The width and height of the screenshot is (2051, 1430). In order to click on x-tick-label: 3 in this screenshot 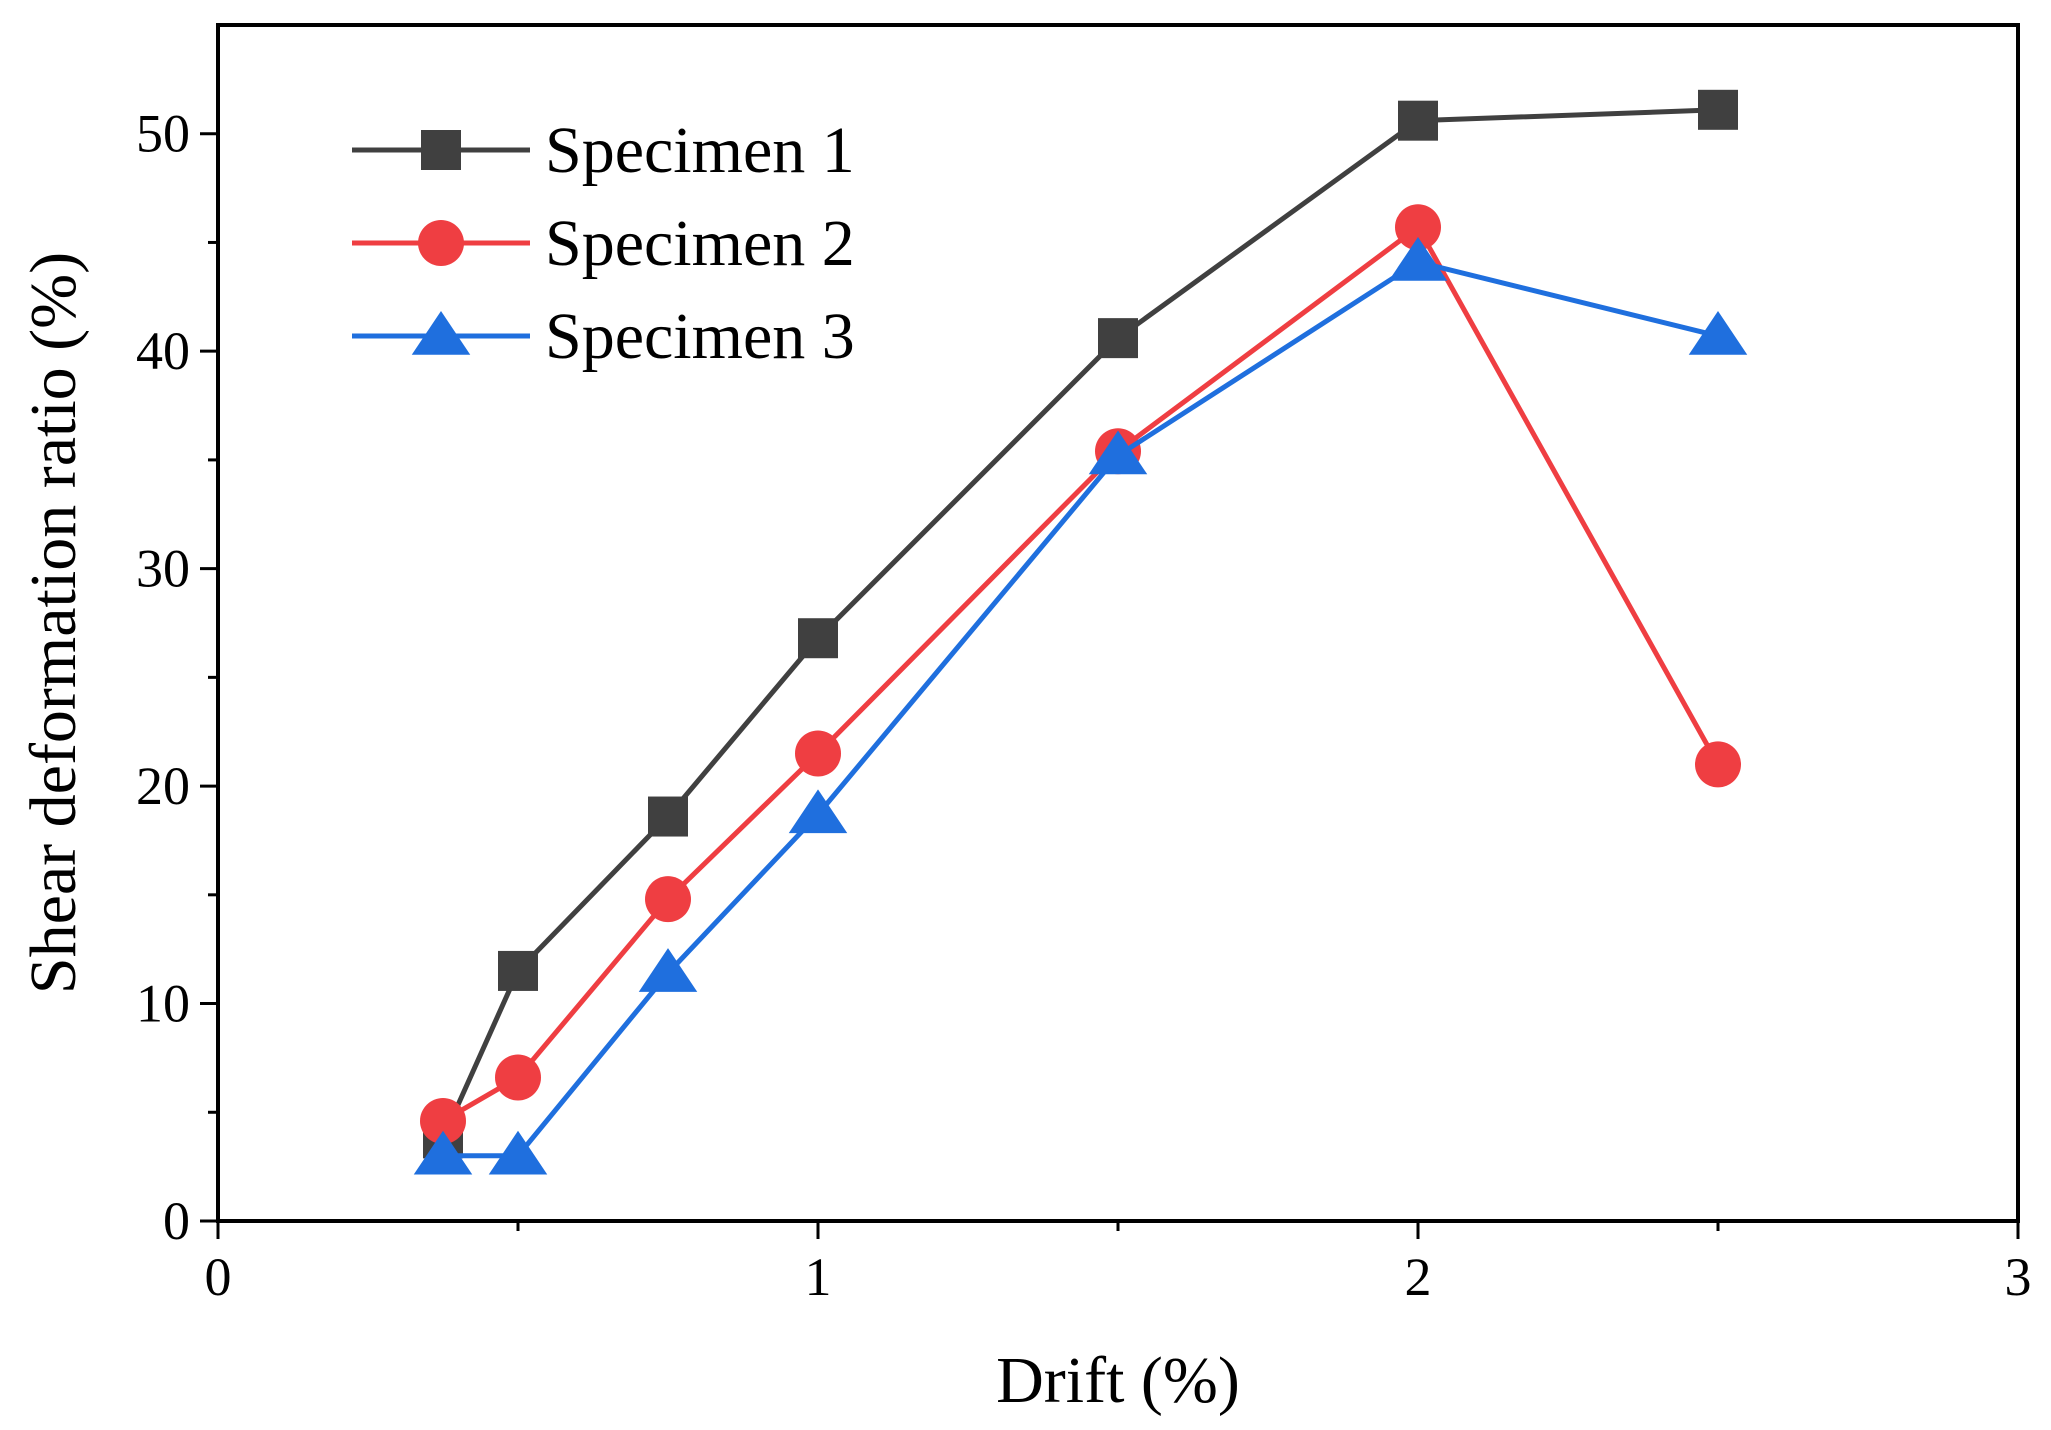, I will do `click(2018, 1277)`.